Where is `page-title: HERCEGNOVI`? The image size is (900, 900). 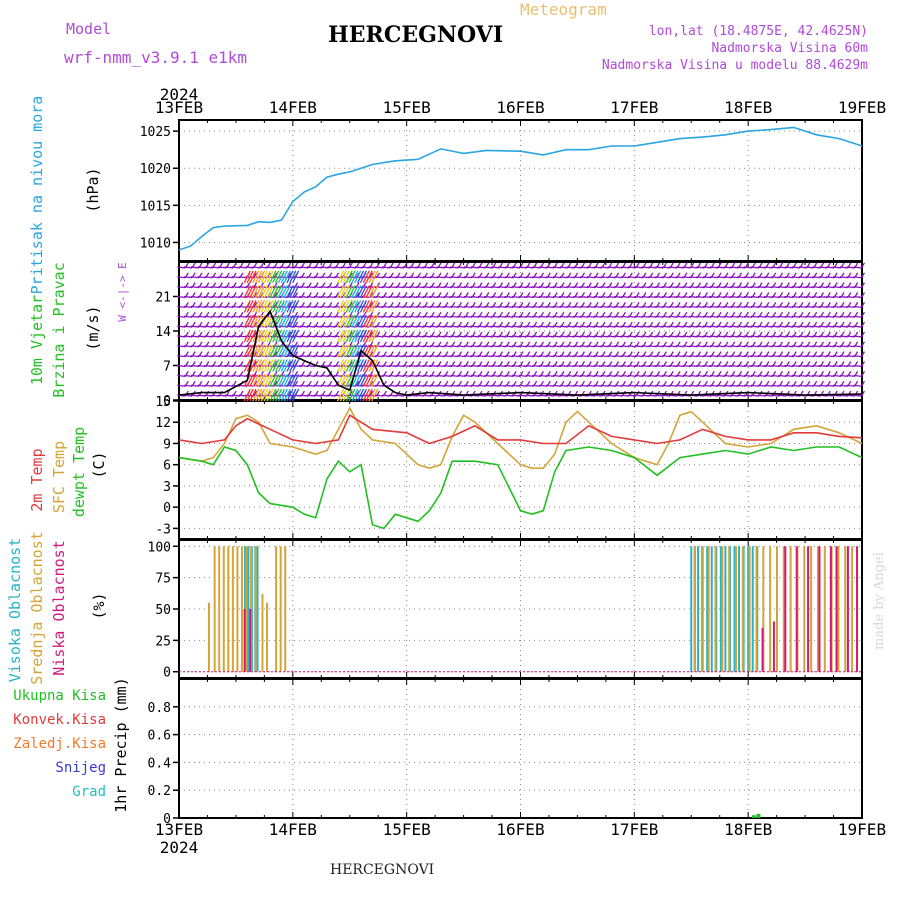
page-title: HERCEGNOVI is located at coordinates (416, 35).